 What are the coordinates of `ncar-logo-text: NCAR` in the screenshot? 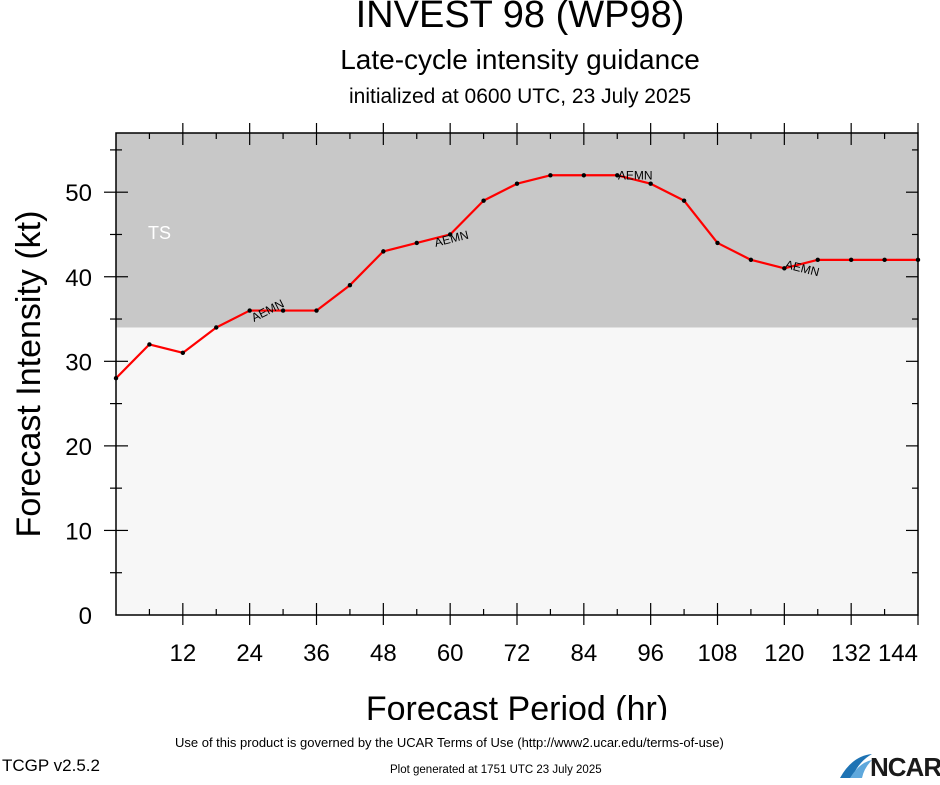 It's located at (905, 767).